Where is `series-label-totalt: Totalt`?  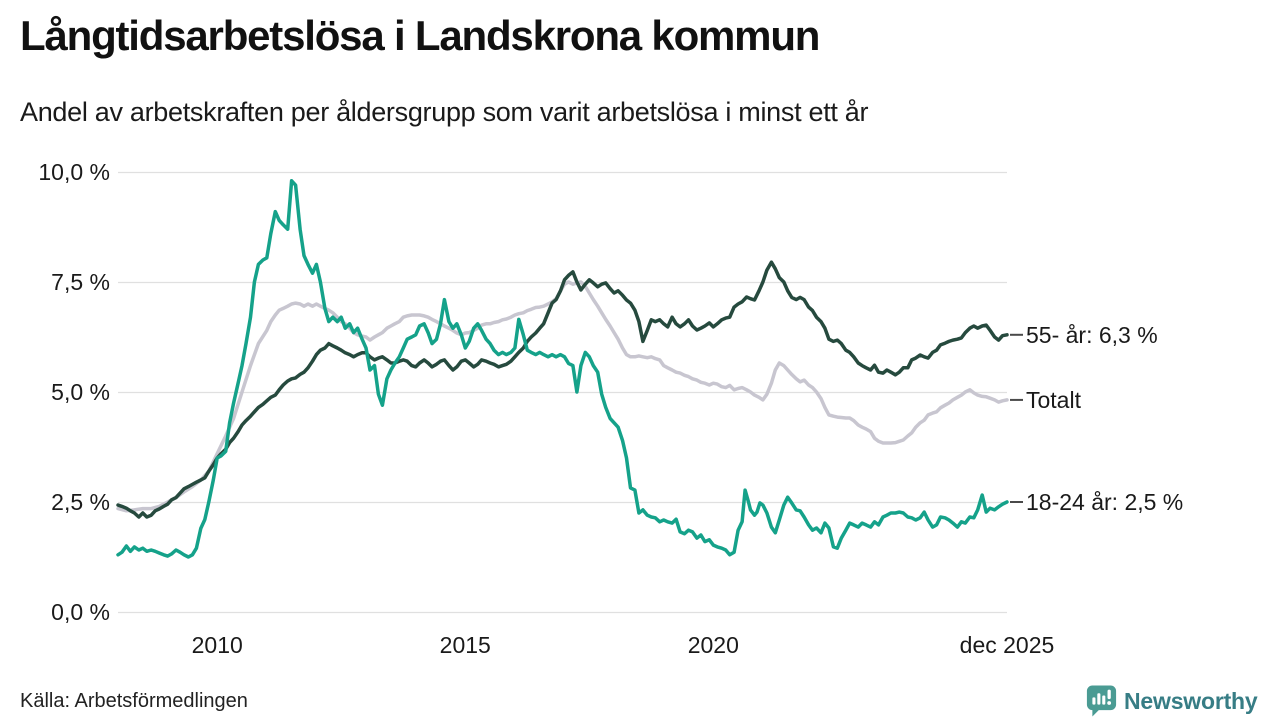 series-label-totalt: Totalt is located at coordinates (1053, 399).